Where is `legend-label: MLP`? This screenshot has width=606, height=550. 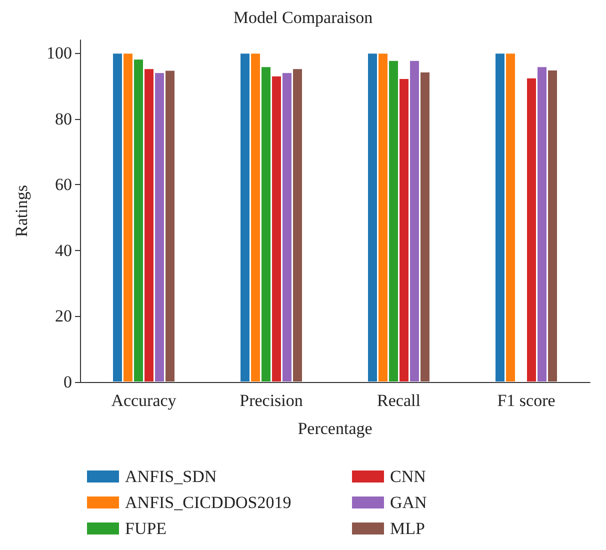
legend-label: MLP is located at coordinates (407, 528).